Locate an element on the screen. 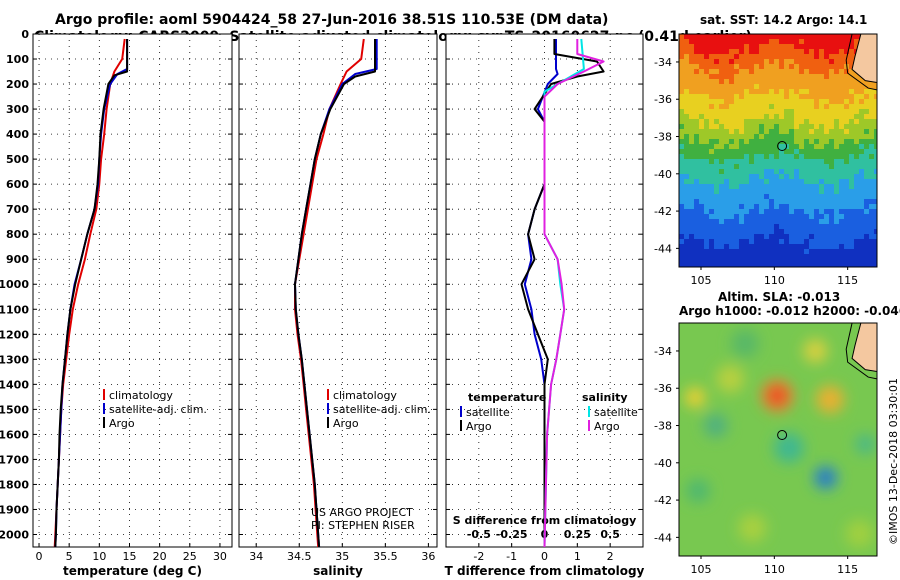 The image size is (900, 580). sla-anomalies is located at coordinates (780, 438).